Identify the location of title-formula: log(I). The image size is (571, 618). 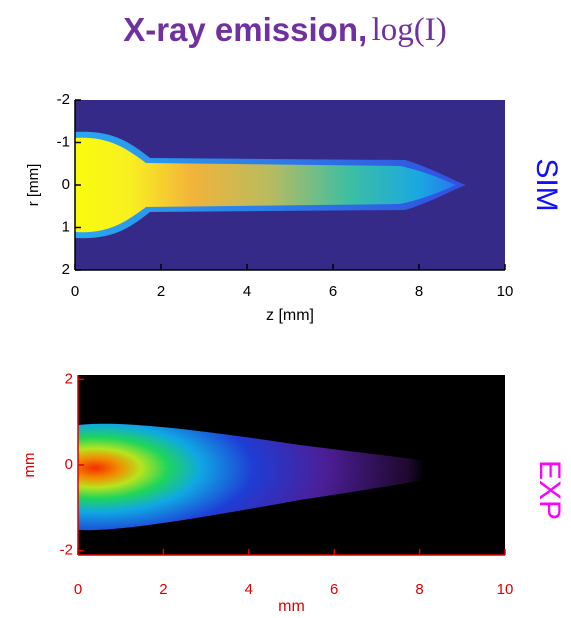
(409, 30).